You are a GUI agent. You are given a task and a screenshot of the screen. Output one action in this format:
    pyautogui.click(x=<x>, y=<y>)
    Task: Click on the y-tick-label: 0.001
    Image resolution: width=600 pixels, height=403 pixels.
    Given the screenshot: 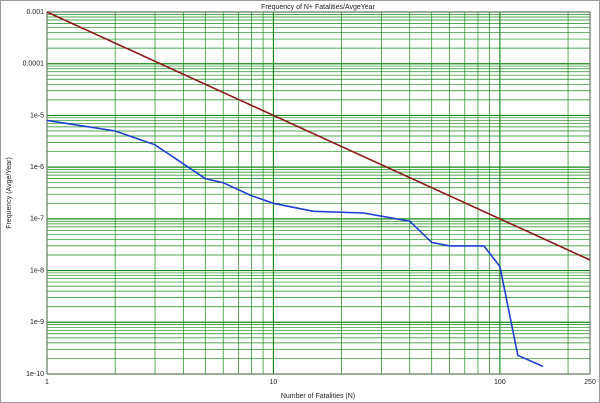 What is the action you would take?
    pyautogui.click(x=35, y=12)
    